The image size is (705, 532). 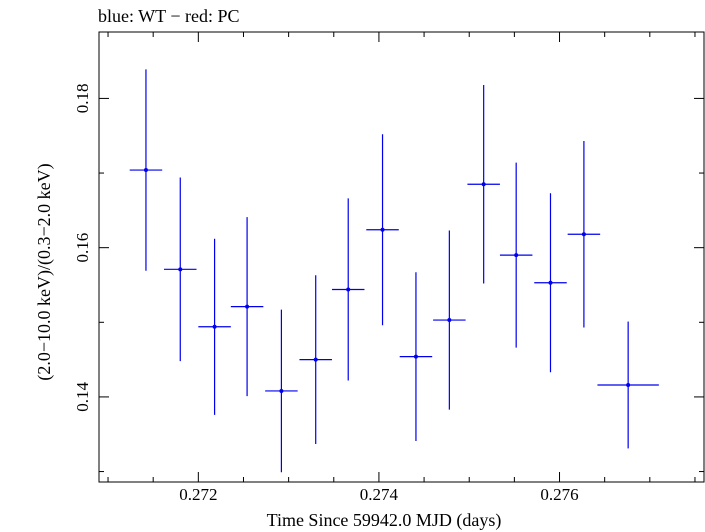 I want to click on x-tick-label: 0.274, so click(x=379, y=494).